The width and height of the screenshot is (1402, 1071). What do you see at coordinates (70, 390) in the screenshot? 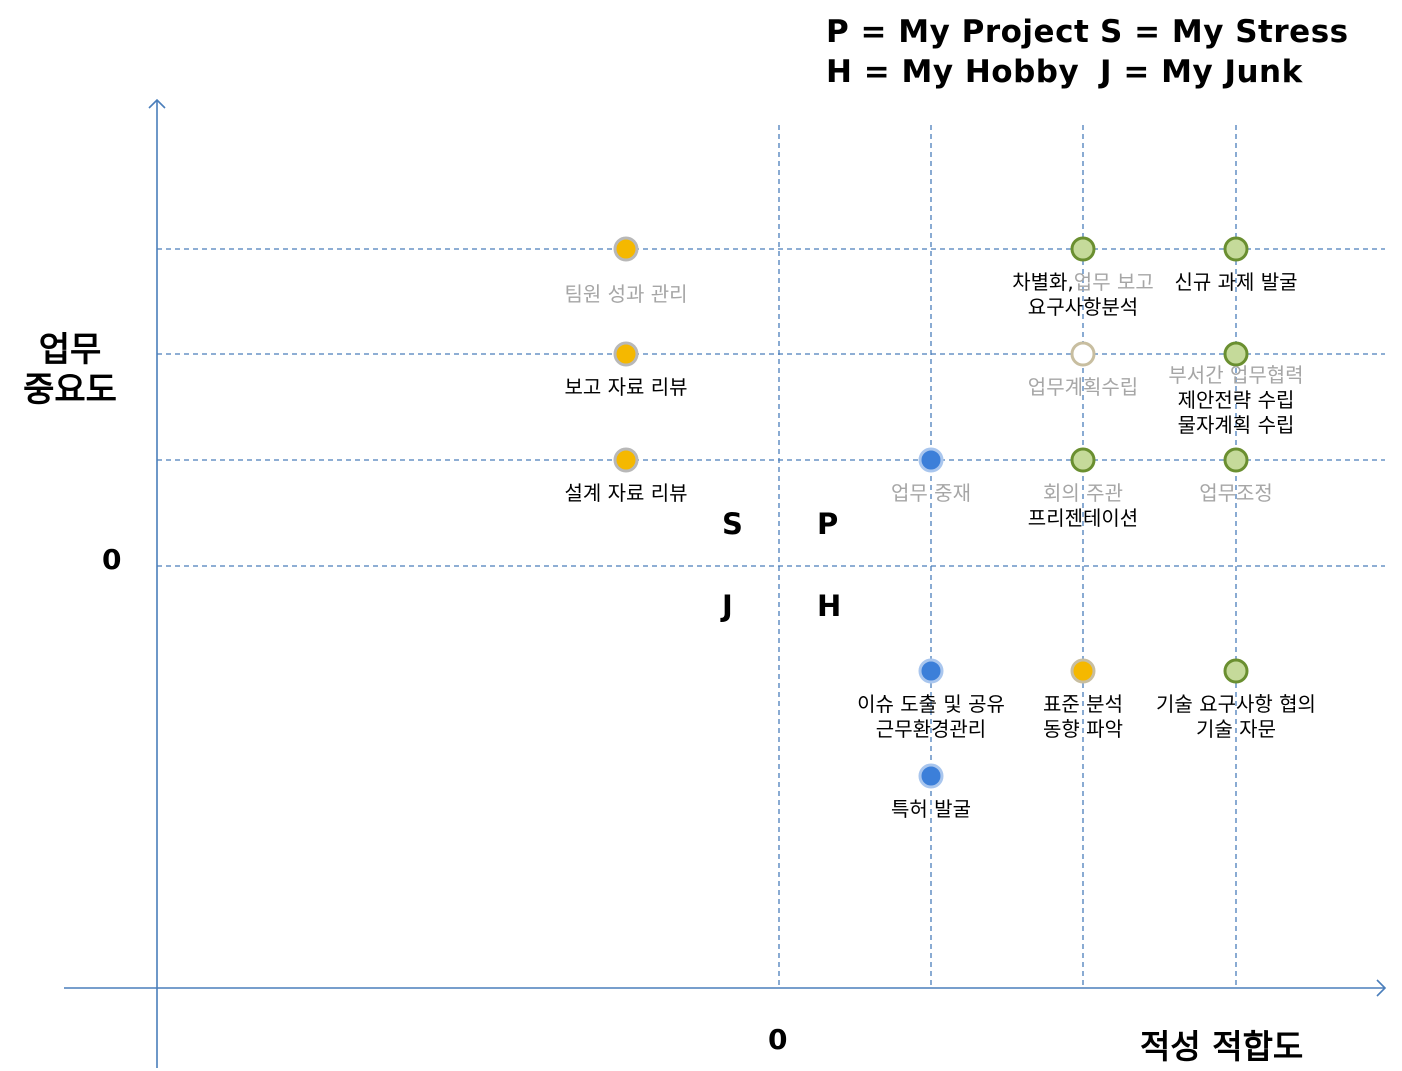
I see `y-axis-title-line2: 중요도` at bounding box center [70, 390].